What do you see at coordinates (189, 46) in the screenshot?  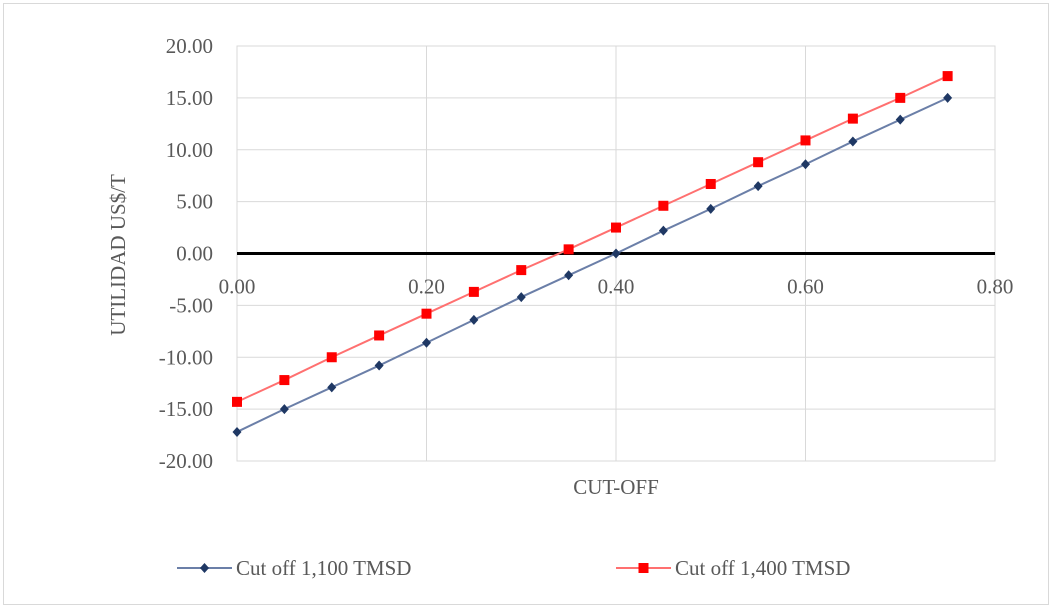 I see `y-tick-label: 20.00` at bounding box center [189, 46].